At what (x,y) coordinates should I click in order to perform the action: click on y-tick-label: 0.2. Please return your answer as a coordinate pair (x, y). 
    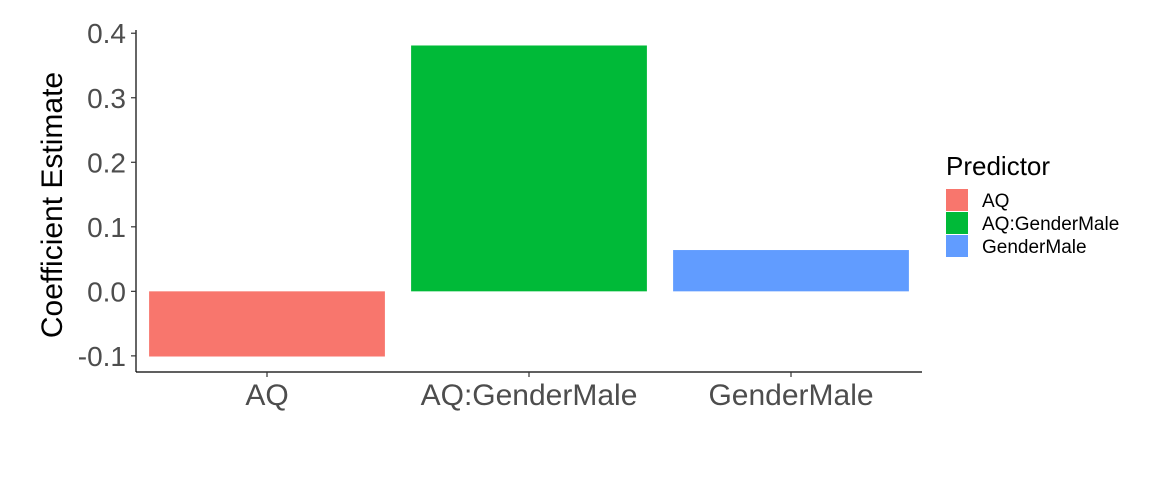
    Looking at the image, I should click on (106, 162).